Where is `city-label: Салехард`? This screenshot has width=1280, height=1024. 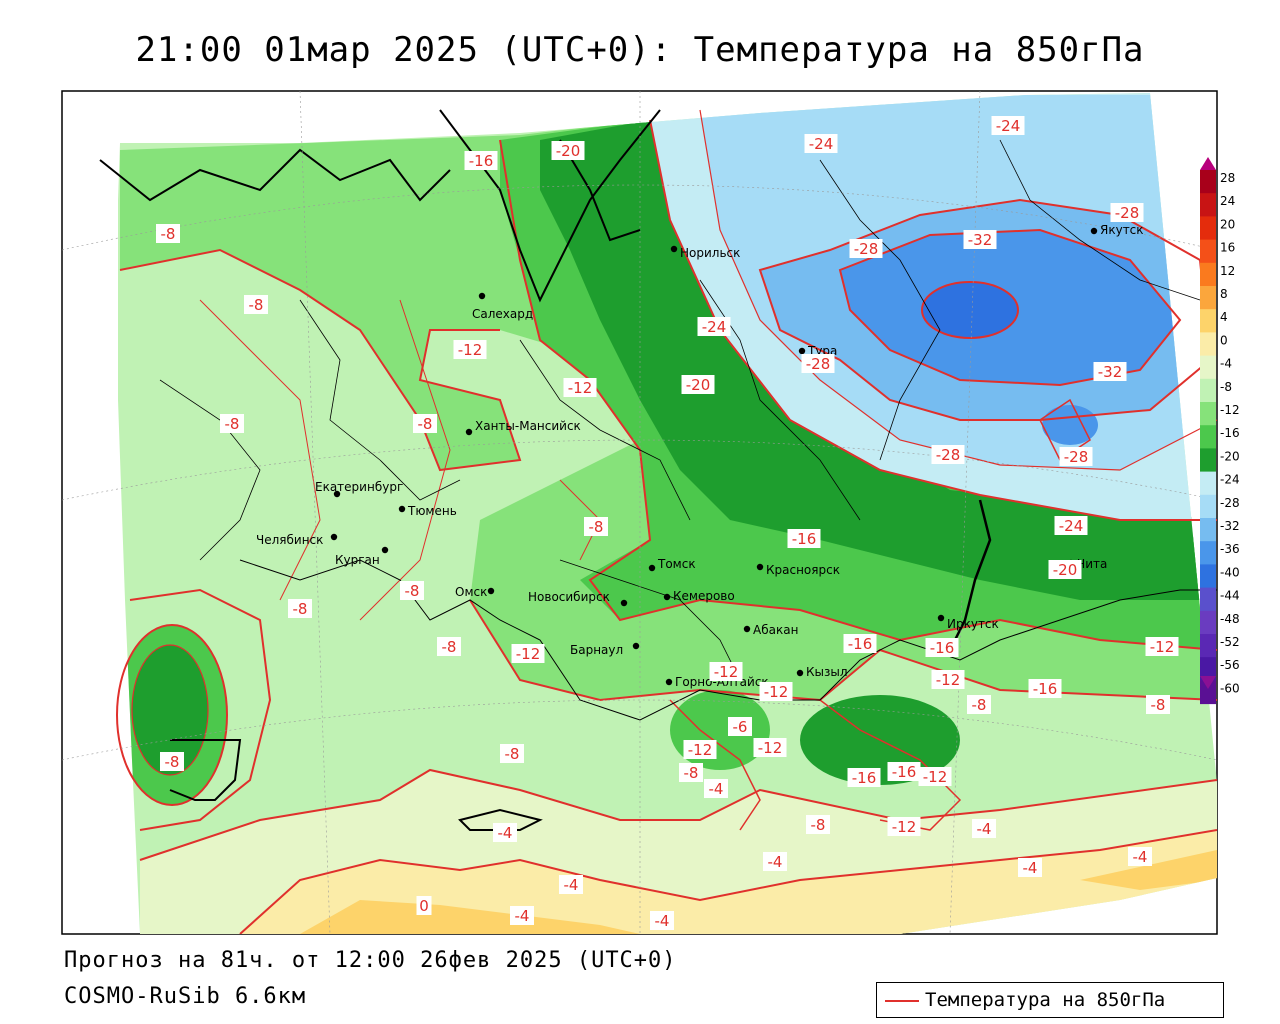
city-label: Салехард is located at coordinates (502, 314).